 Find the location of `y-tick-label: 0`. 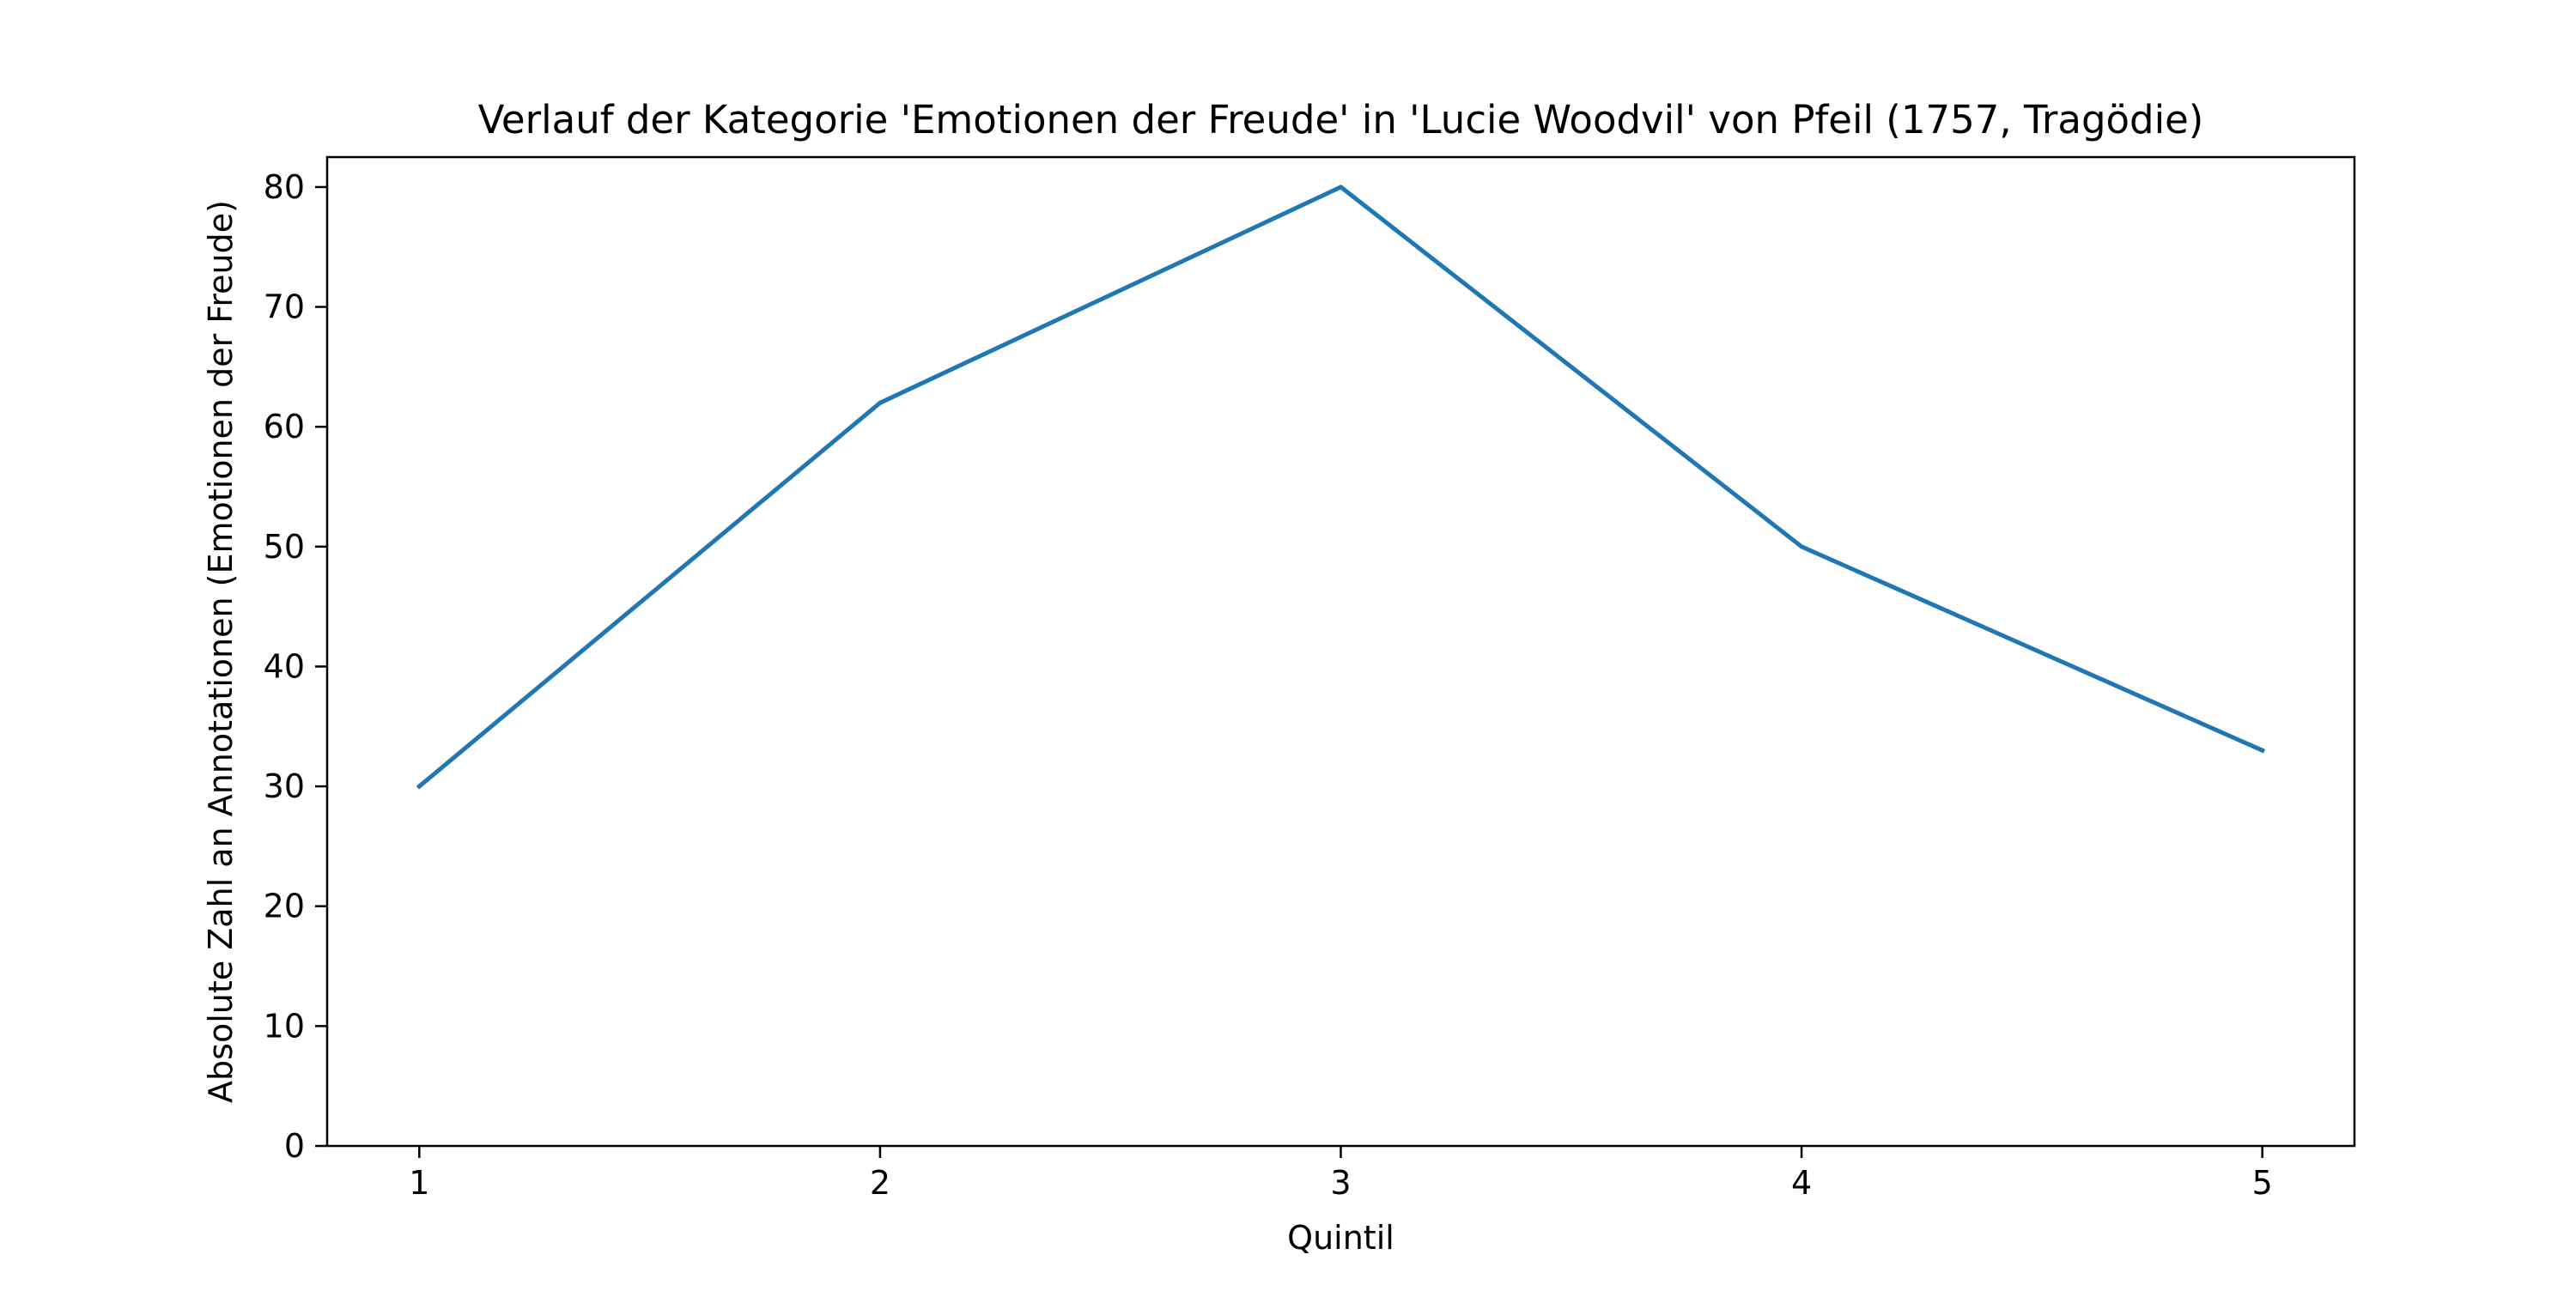

y-tick-label: 0 is located at coordinates (294, 1146).